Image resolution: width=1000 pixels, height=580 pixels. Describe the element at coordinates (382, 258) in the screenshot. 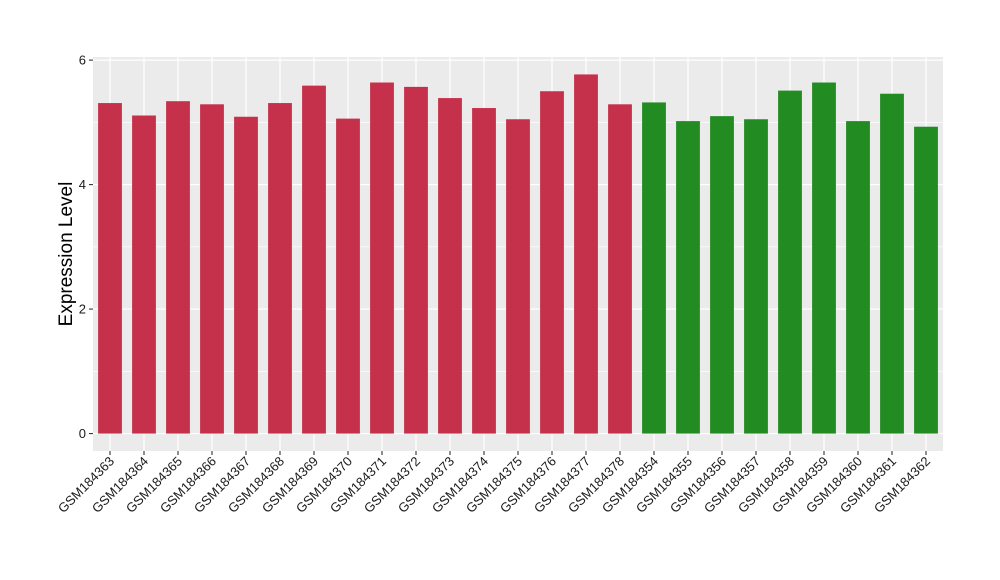

I see `bar-GSM184371` at that location.